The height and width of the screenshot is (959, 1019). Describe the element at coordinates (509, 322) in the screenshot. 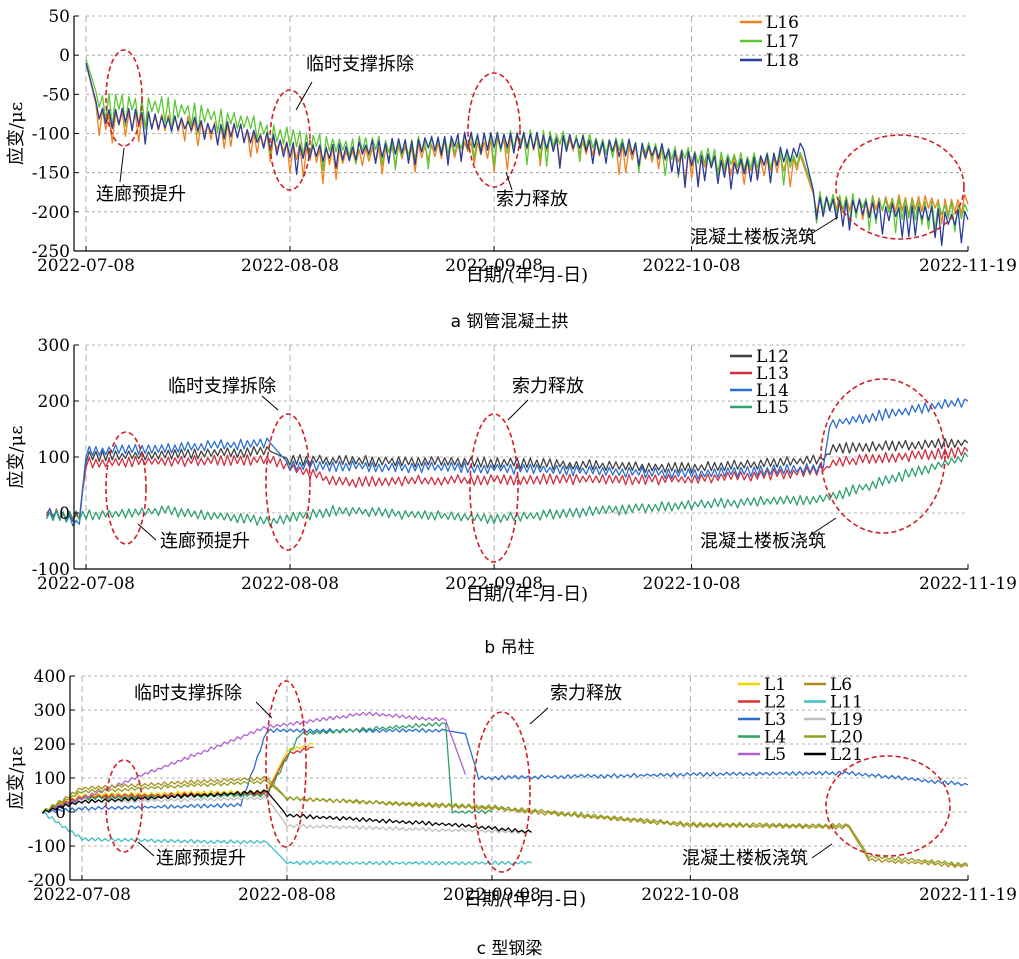

I see `caption-panel-a: a 钢管混凝土拱` at that location.